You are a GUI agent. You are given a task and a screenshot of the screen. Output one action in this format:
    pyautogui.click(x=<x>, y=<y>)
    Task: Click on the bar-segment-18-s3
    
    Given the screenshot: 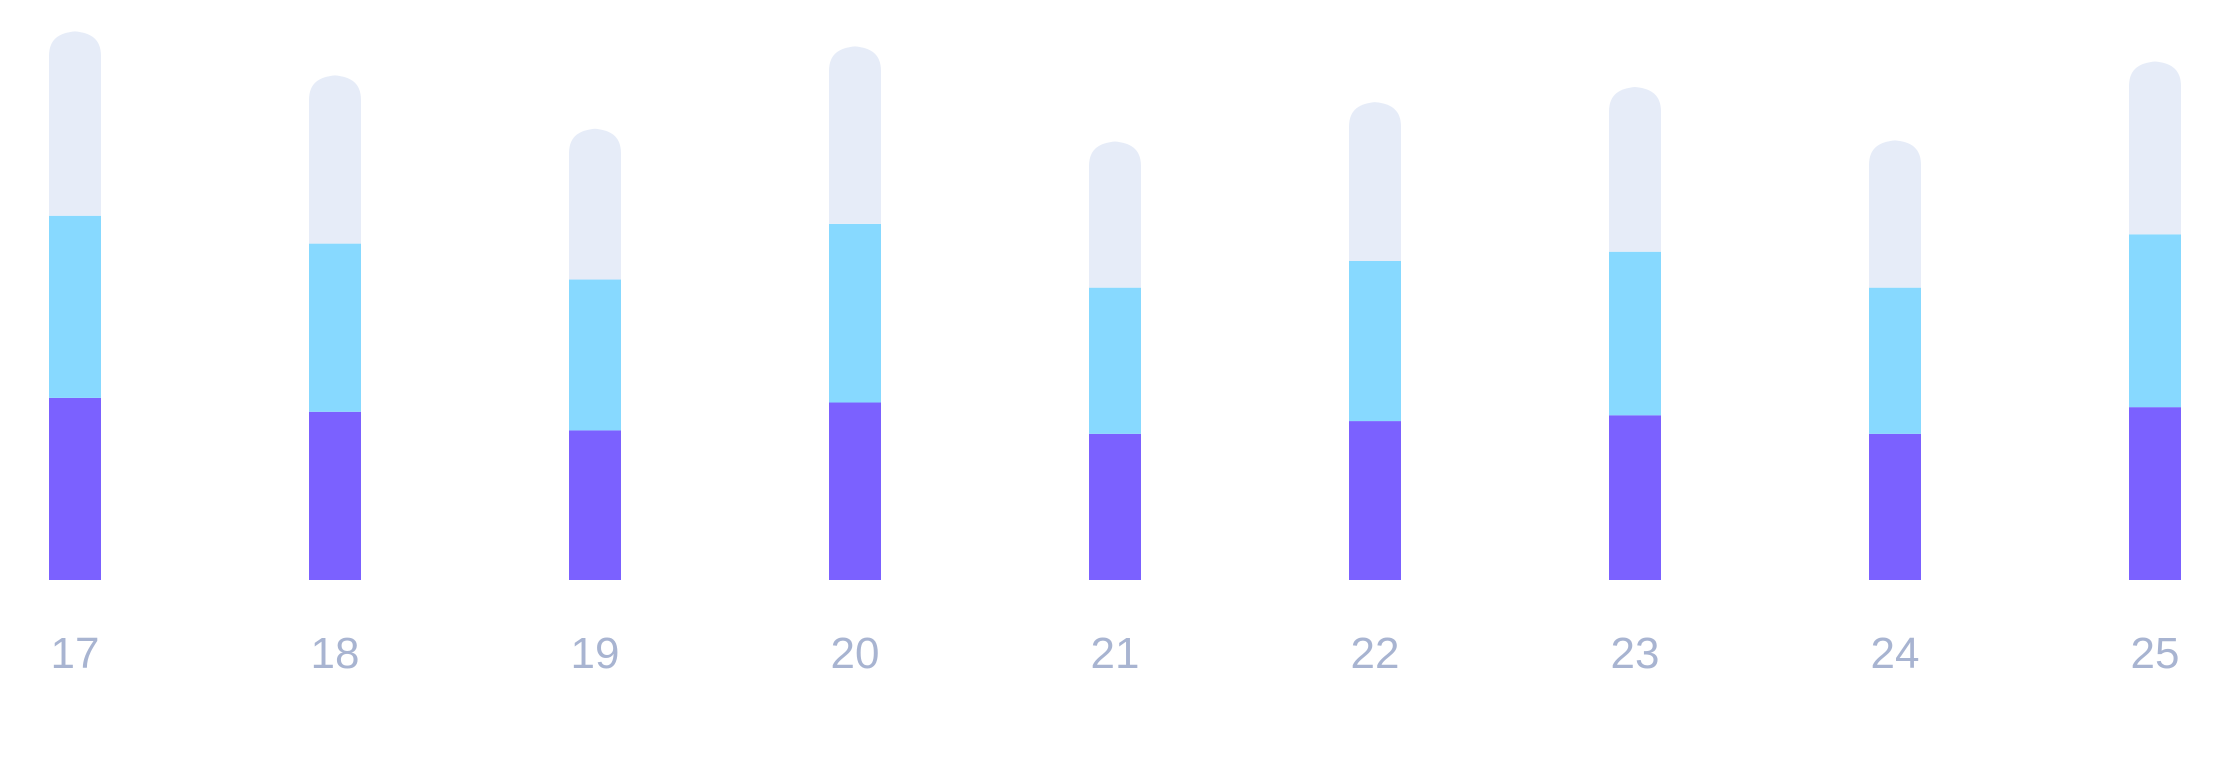 What is the action you would take?
    pyautogui.click(x=335, y=159)
    